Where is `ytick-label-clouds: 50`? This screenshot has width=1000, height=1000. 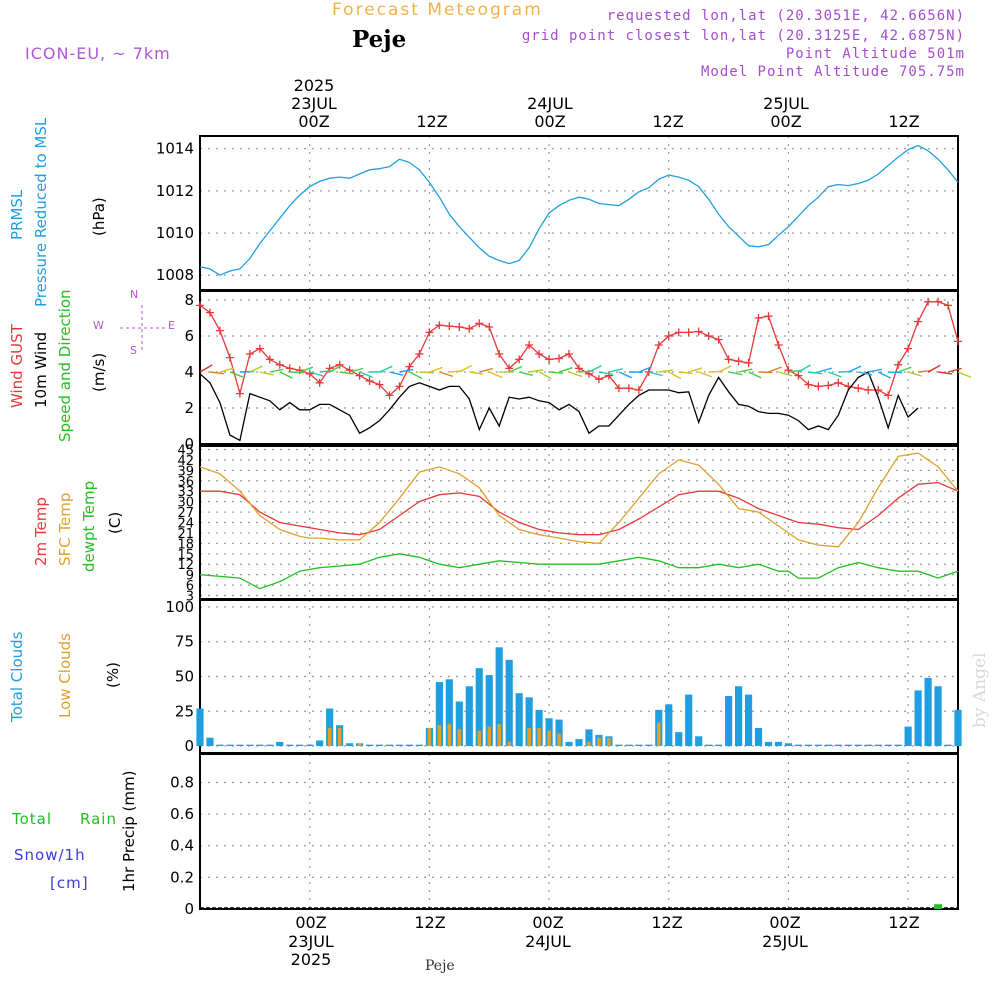 ytick-label-clouds: 50 is located at coordinates (184, 677).